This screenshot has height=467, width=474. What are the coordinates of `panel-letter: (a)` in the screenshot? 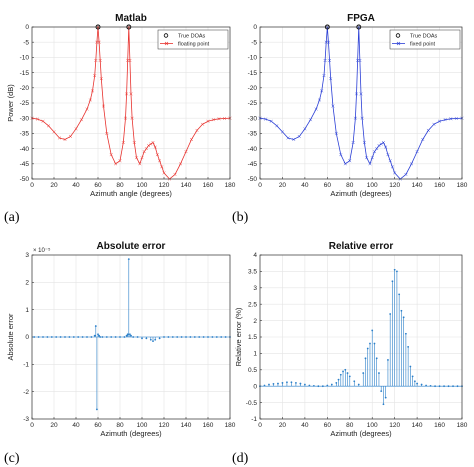 It's located at (12, 217).